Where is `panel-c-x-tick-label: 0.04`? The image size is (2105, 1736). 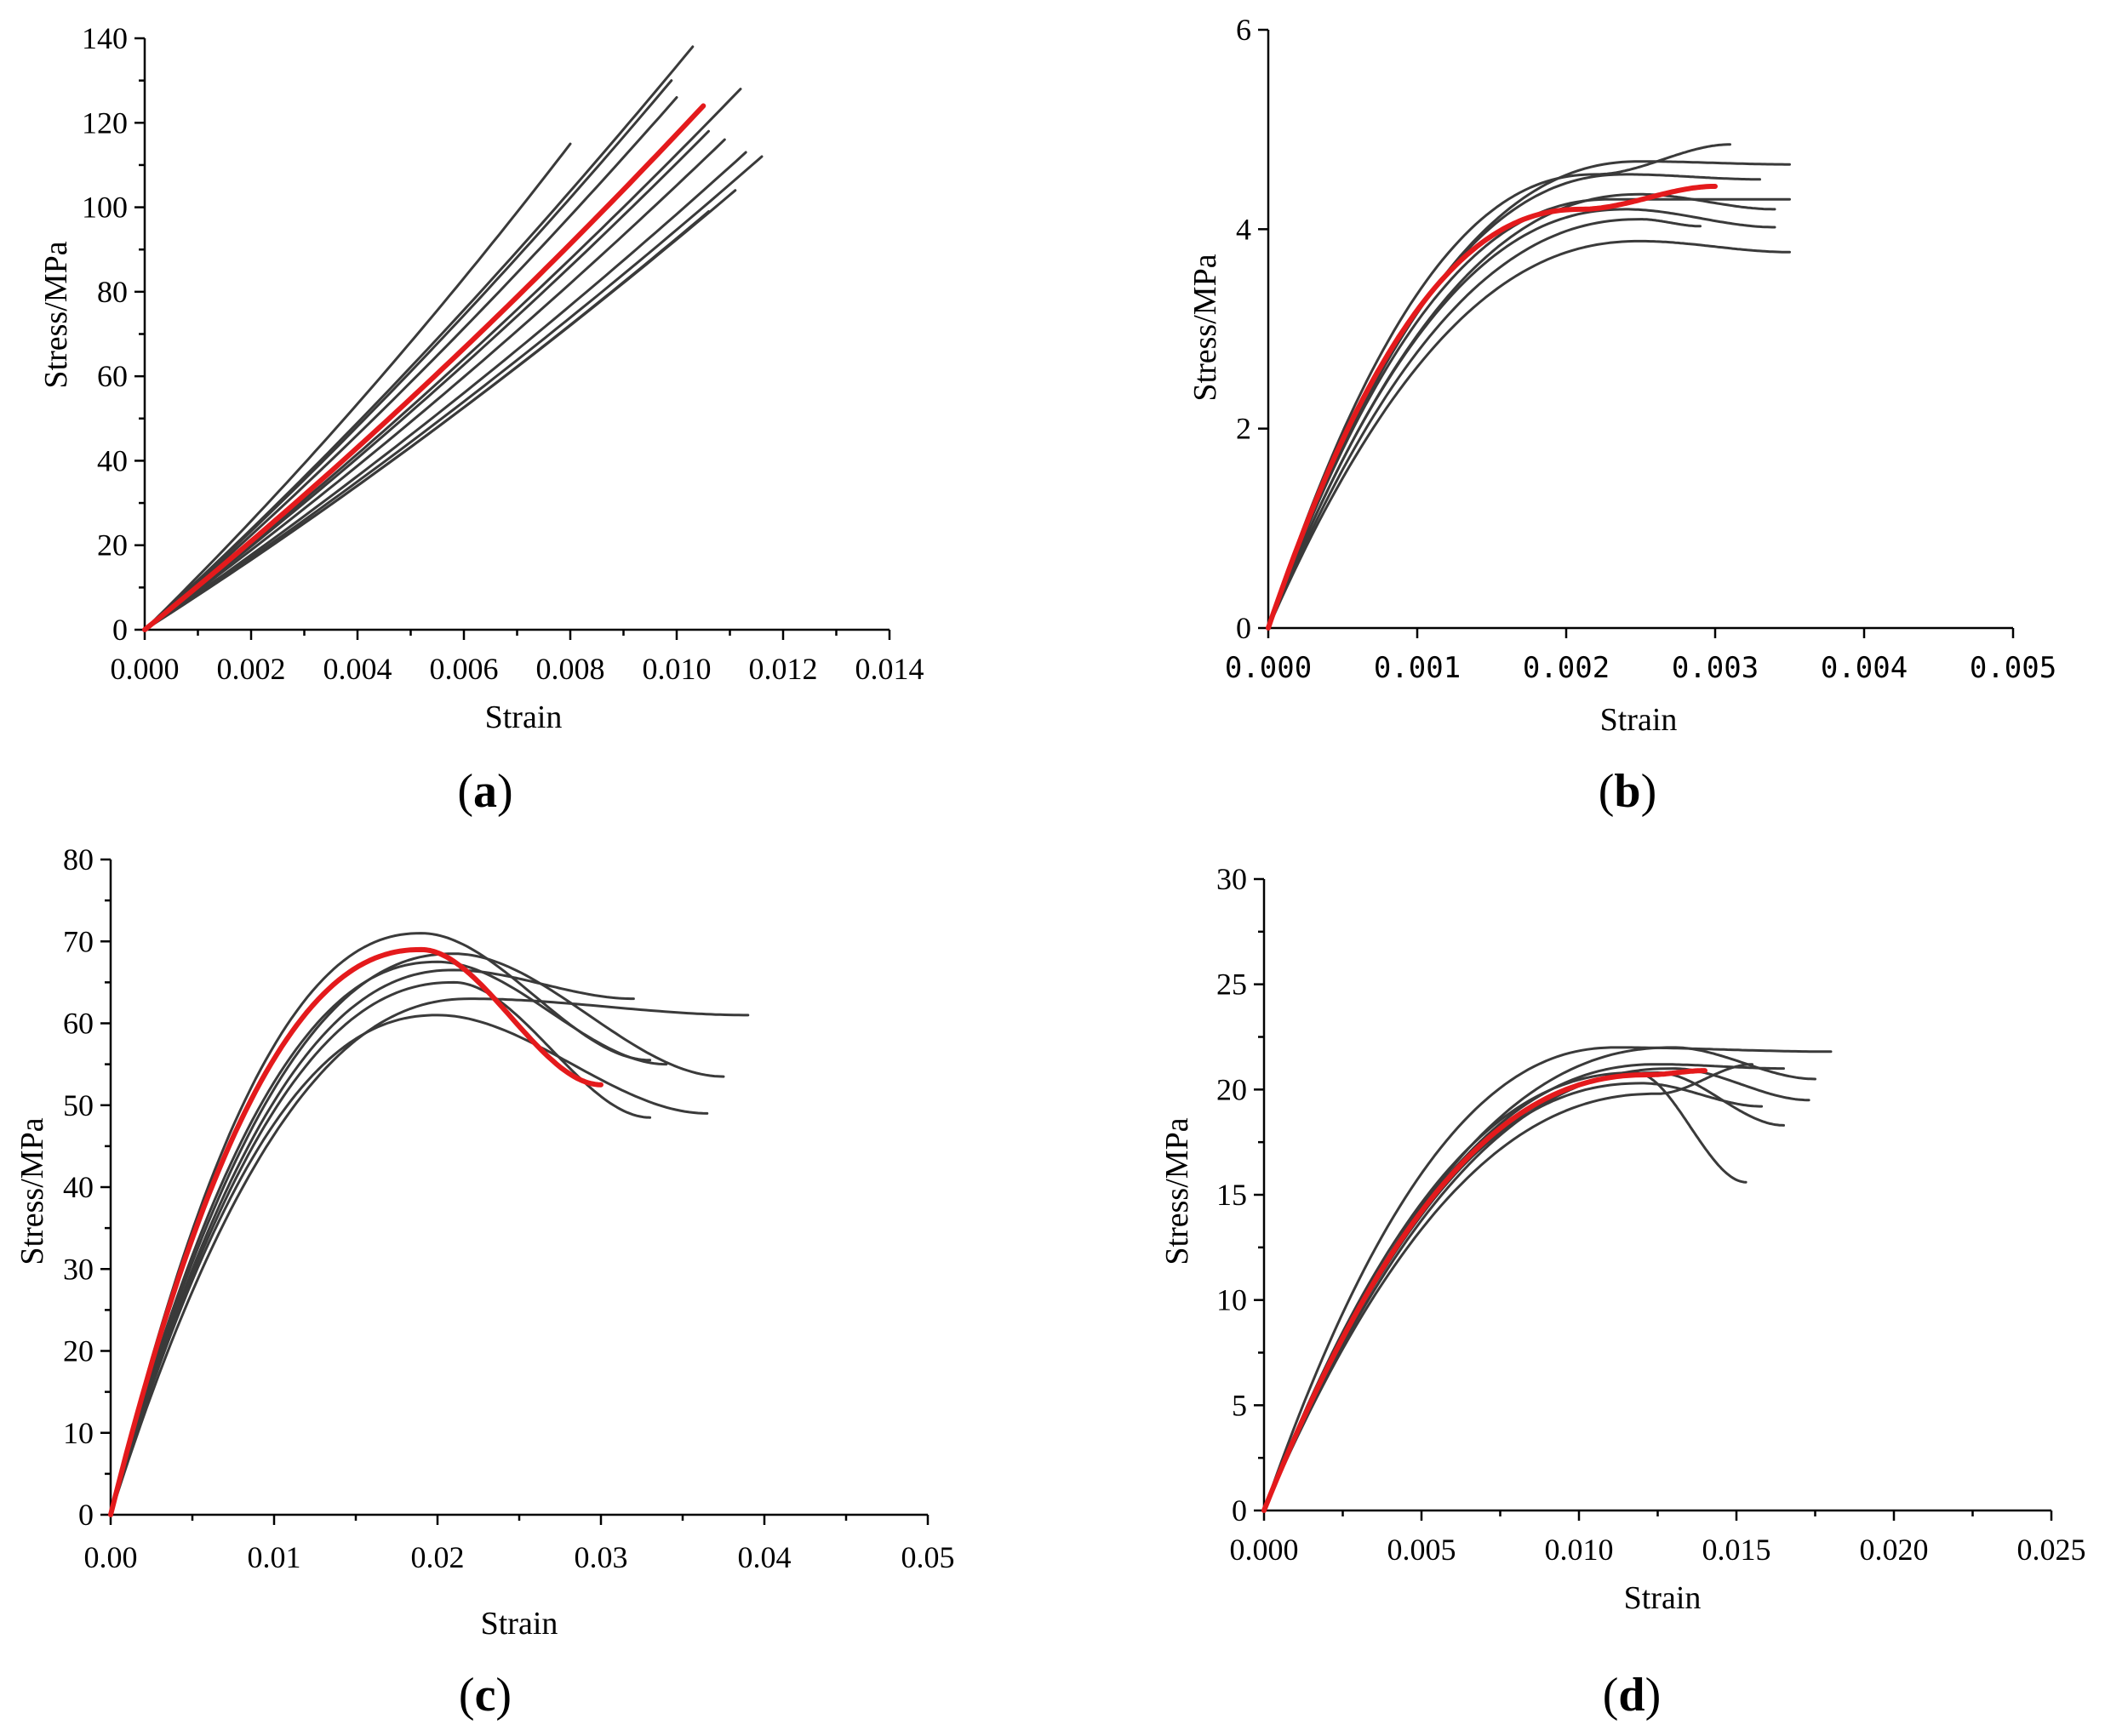
panel-c-x-tick-label: 0.04 is located at coordinates (765, 1557).